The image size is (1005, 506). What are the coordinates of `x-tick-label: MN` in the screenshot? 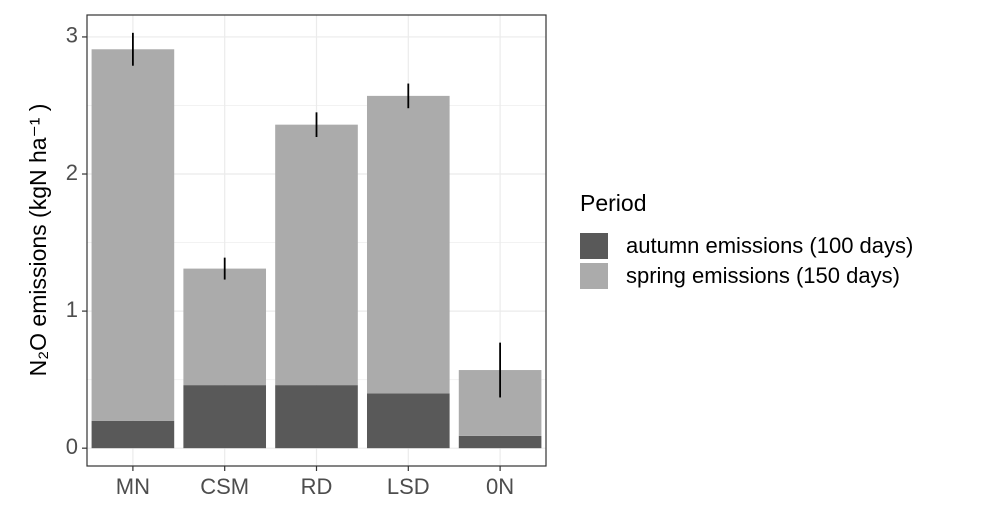 It's located at (133, 486).